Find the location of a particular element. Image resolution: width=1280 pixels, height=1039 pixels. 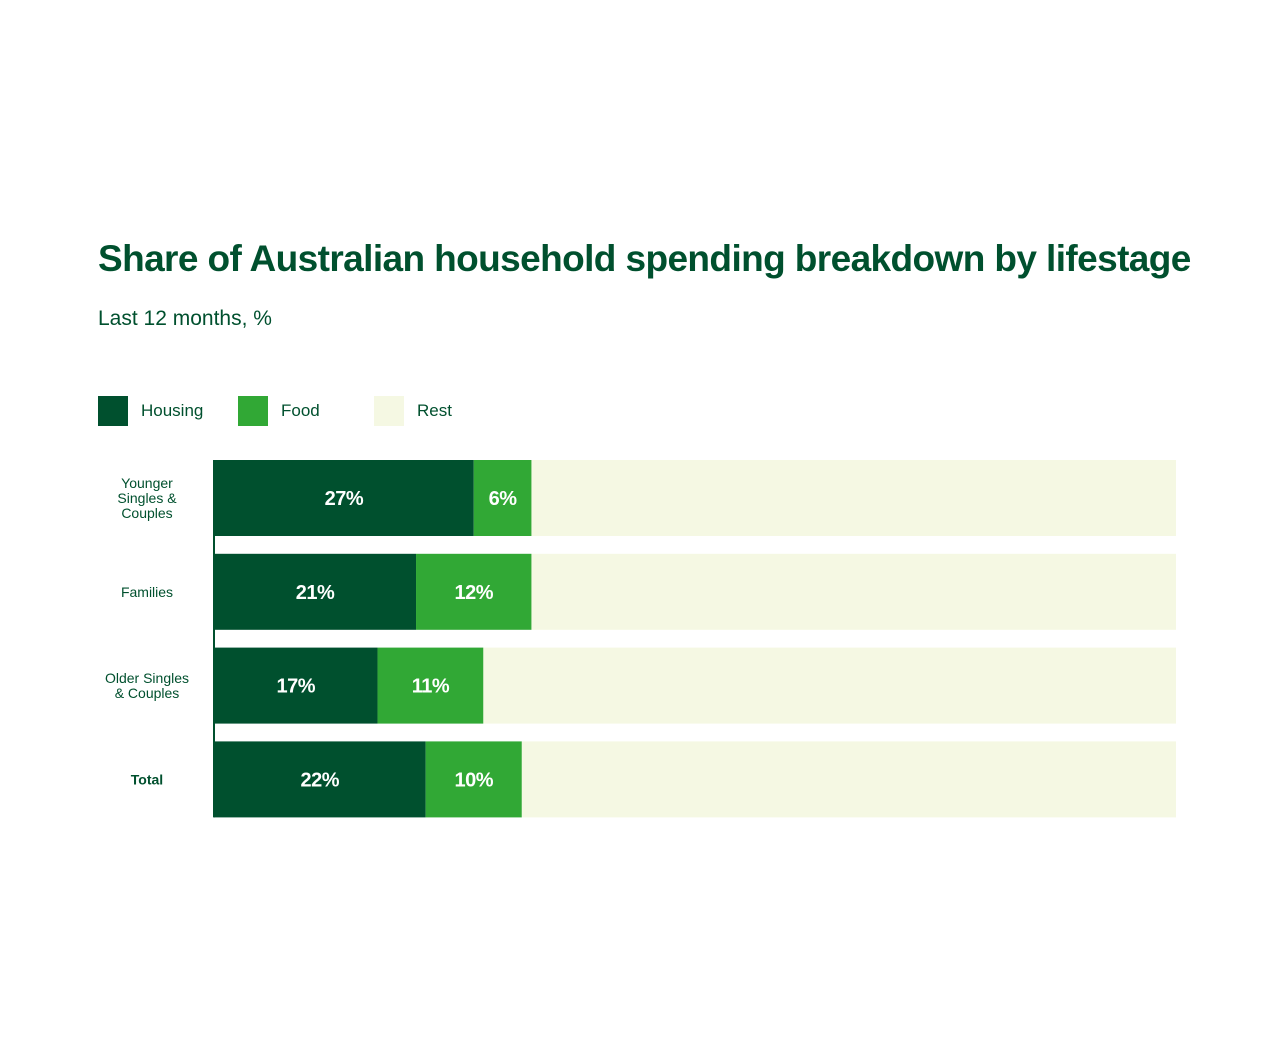

category-label-line: Total is located at coordinates (147, 779).